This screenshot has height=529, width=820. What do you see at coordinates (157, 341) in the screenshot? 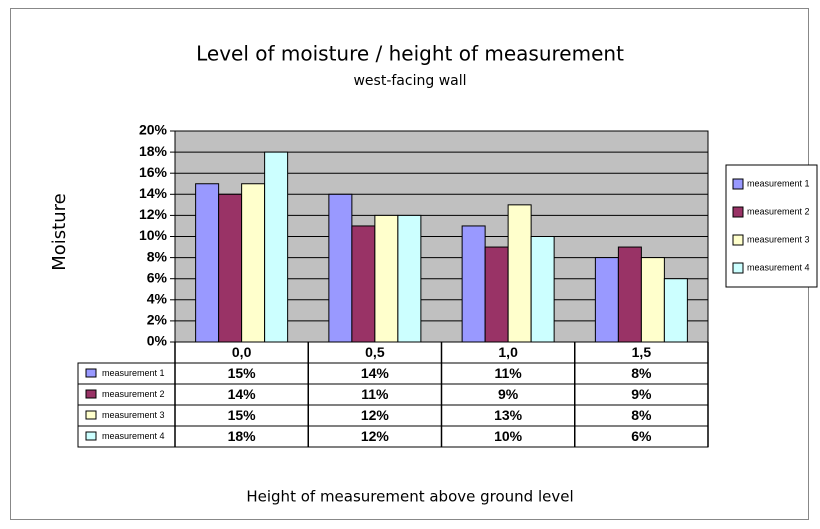
I see `y-tick-label: 0%` at bounding box center [157, 341].